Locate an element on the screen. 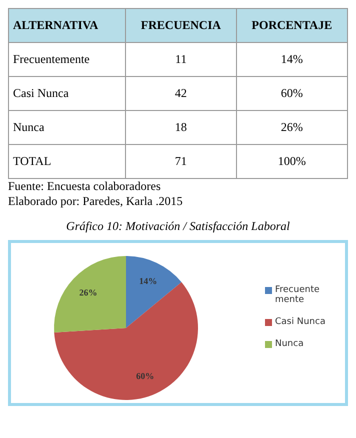  data-label: 26% is located at coordinates (88, 293).